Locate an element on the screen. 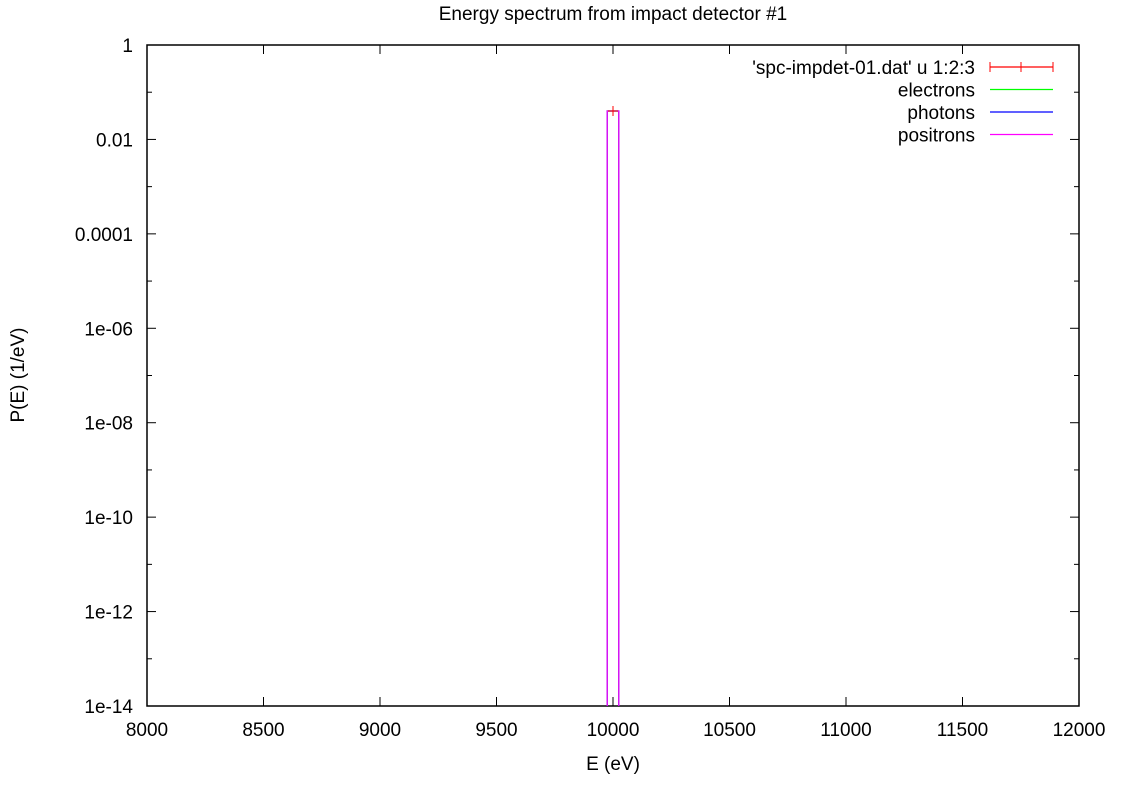 The image size is (1127, 789). y-axis-label: P(E) (1/eV) is located at coordinates (18, 374).